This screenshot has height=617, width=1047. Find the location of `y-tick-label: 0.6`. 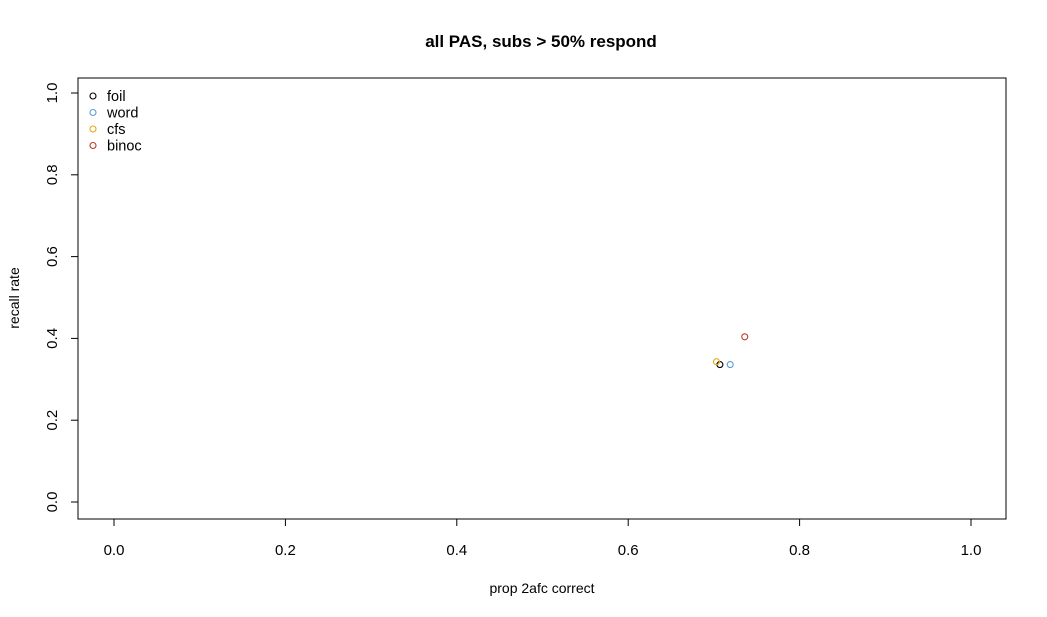

y-tick-label: 0.6 is located at coordinates (52, 256).